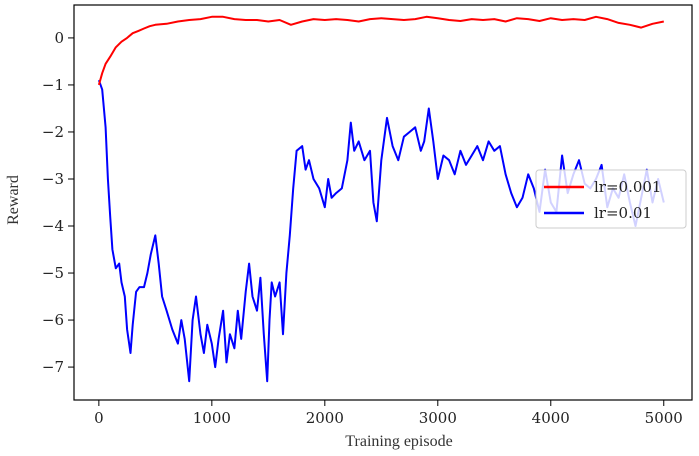  I want to click on x-tick-label: 2000, so click(325, 418).